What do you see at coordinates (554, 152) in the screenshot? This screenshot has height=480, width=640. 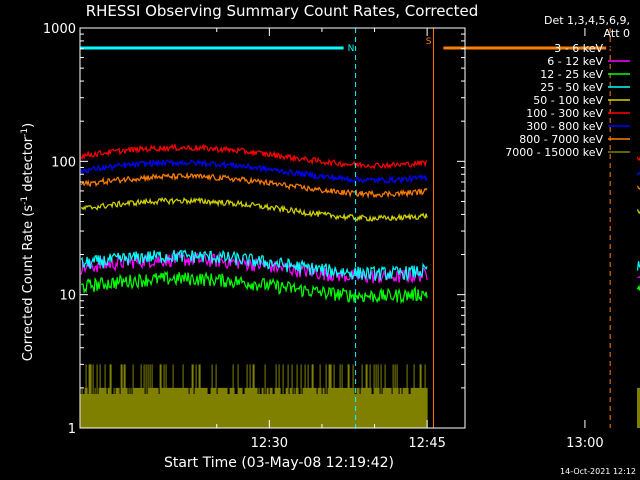 I see `legend-label-8: 7000 - 15000 keV` at bounding box center [554, 152].